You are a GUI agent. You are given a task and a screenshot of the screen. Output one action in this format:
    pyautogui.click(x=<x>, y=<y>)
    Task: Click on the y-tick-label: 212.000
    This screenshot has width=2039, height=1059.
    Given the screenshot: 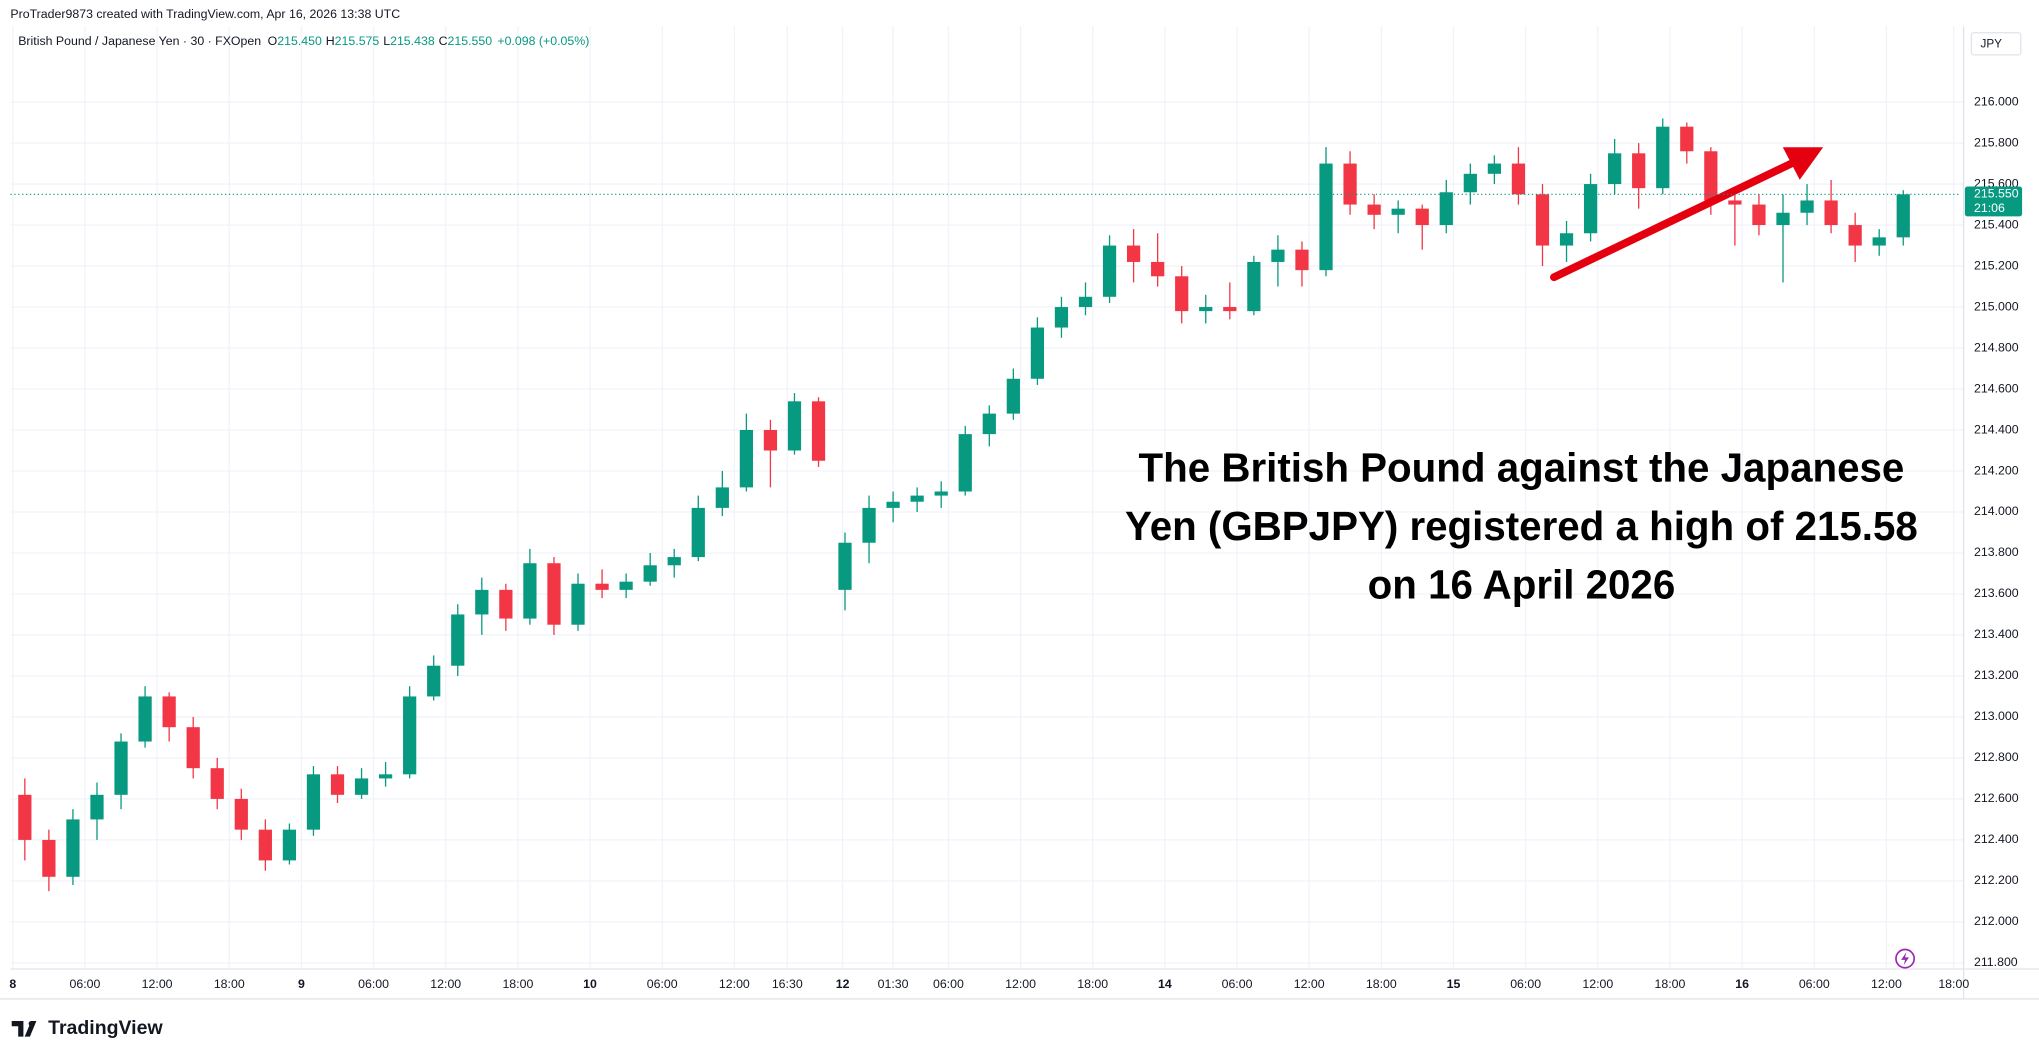 What is the action you would take?
    pyautogui.click(x=1996, y=921)
    